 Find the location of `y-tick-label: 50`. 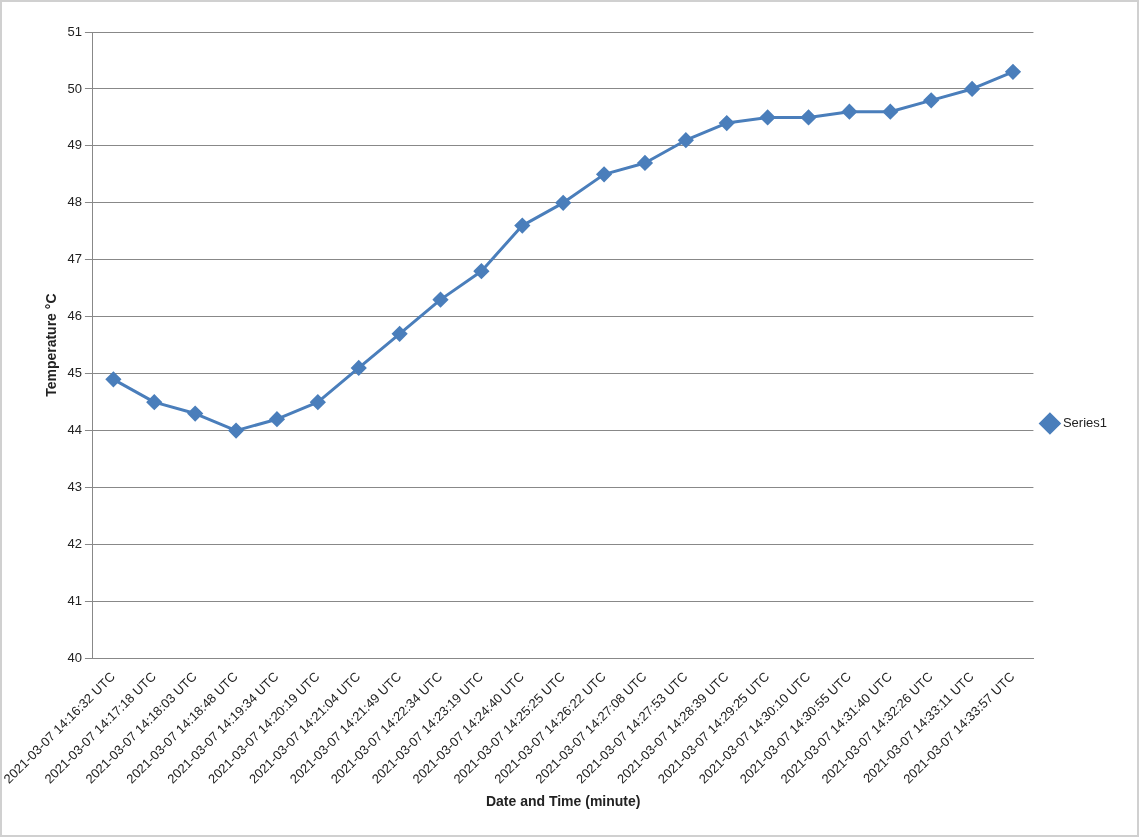

y-tick-label: 50 is located at coordinates (74, 88).